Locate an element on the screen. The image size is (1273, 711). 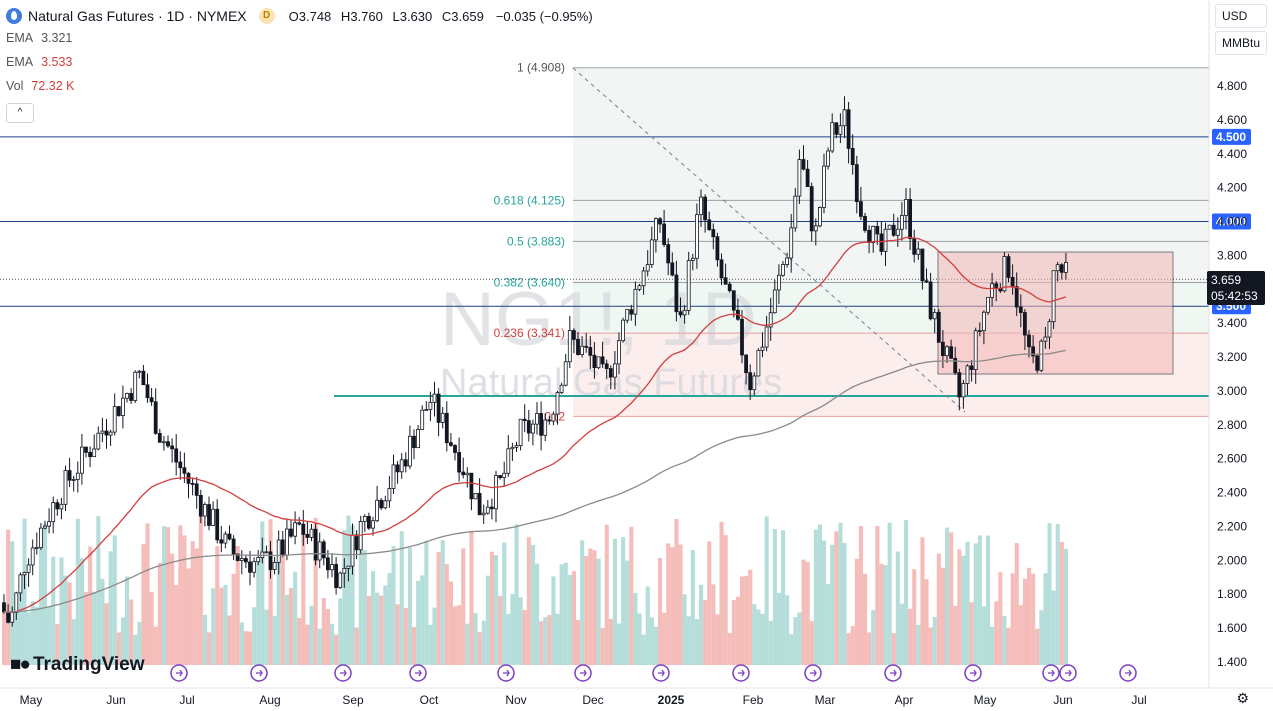
ema-fast-legend: EMA 3.321 is located at coordinates (299, 38).